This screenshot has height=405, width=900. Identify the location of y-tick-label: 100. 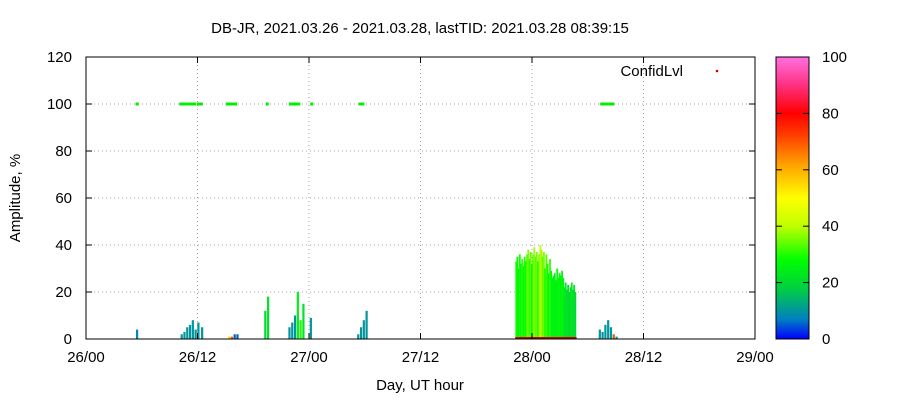
(59, 104).